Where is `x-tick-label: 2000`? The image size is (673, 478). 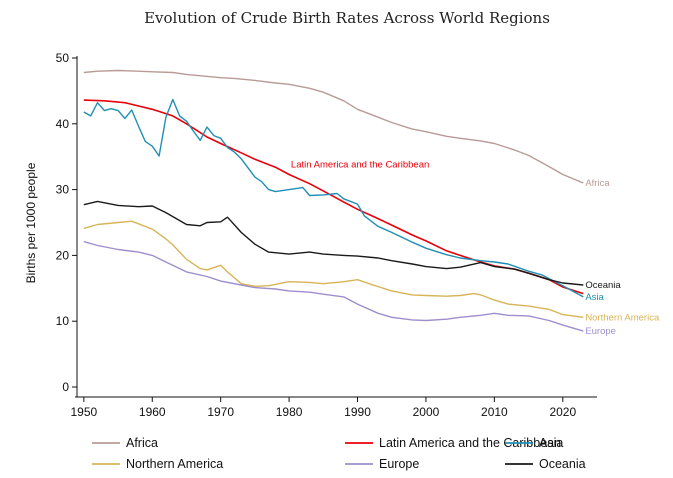 x-tick-label: 2000 is located at coordinates (426, 412).